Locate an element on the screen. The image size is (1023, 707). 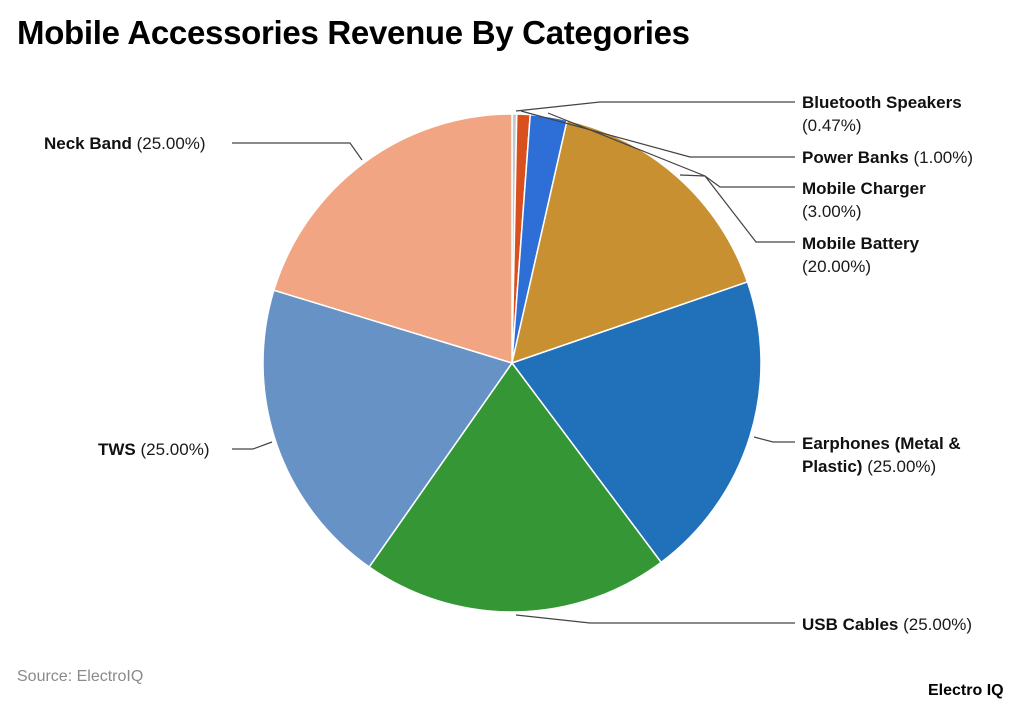
chart-title: Mobile Accessories Revenue By Categories is located at coordinates (353, 32).